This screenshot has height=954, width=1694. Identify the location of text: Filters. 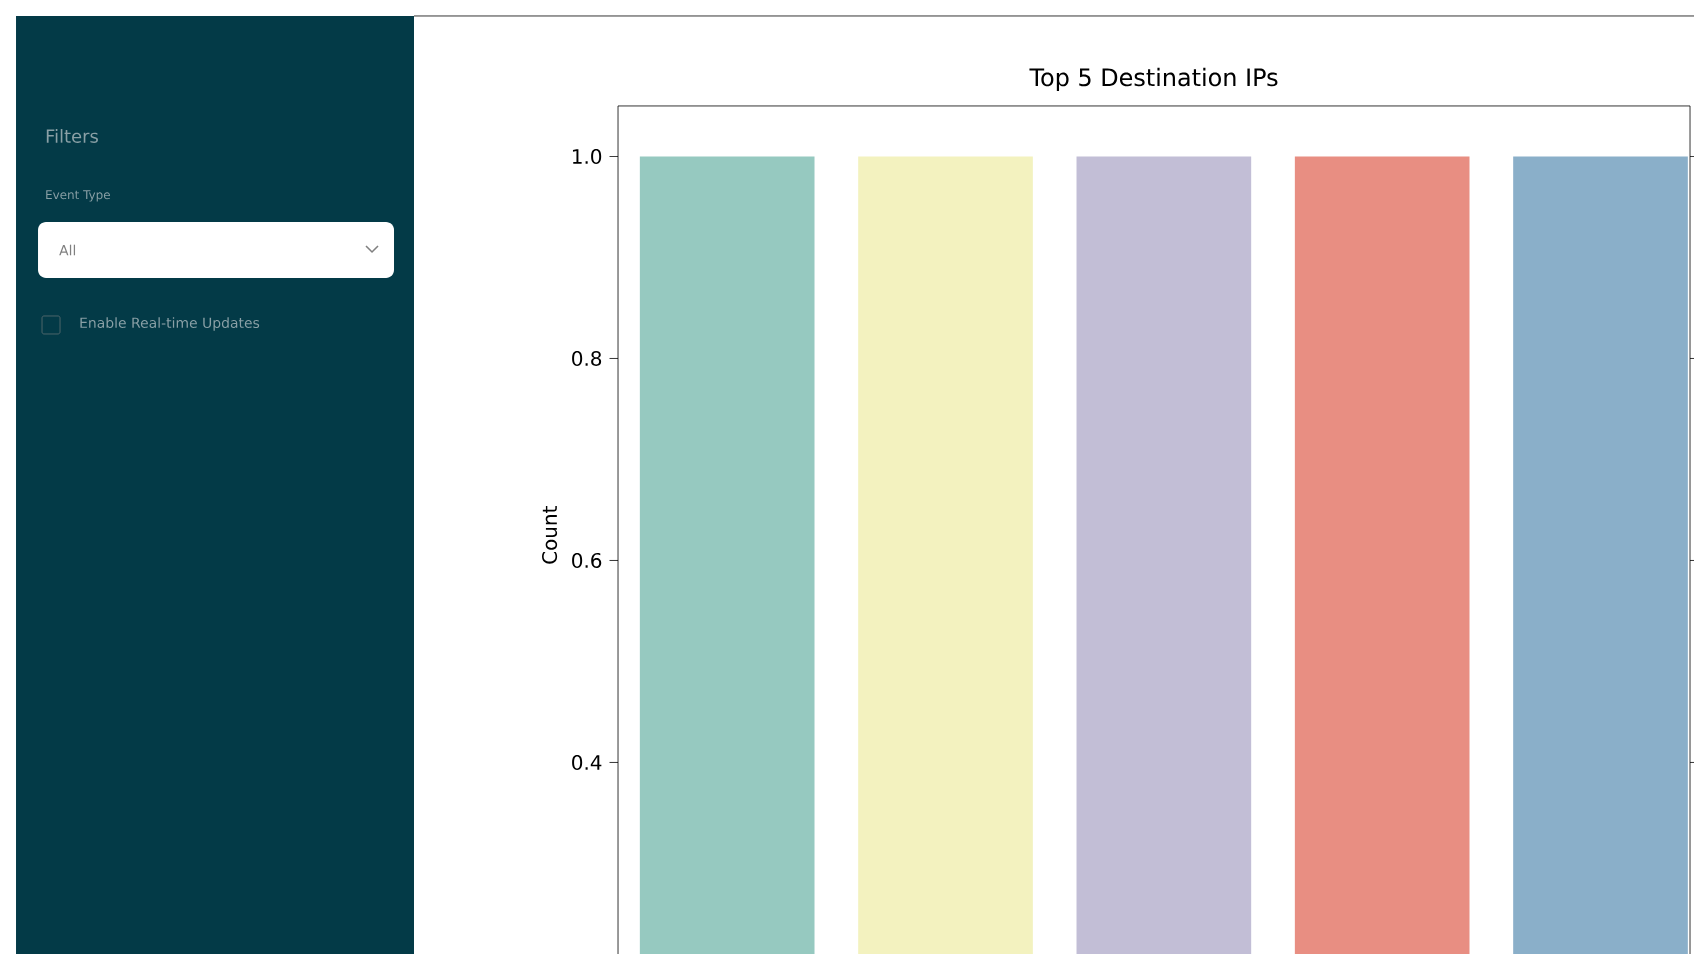
(72, 136).